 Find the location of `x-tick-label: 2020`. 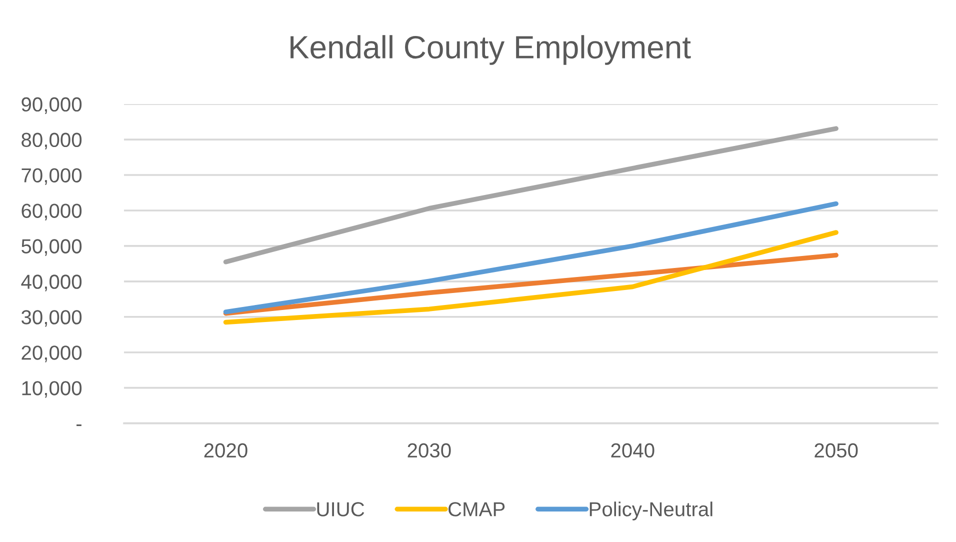

x-tick-label: 2020 is located at coordinates (226, 450).